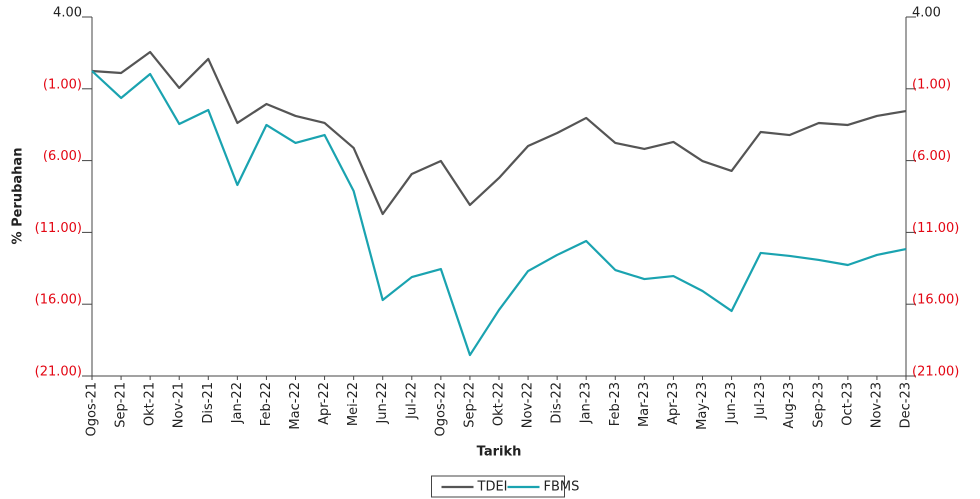 Image resolution: width=980 pixels, height=499 pixels. I want to click on x-tick-label: Jun-23, so click(731, 403).